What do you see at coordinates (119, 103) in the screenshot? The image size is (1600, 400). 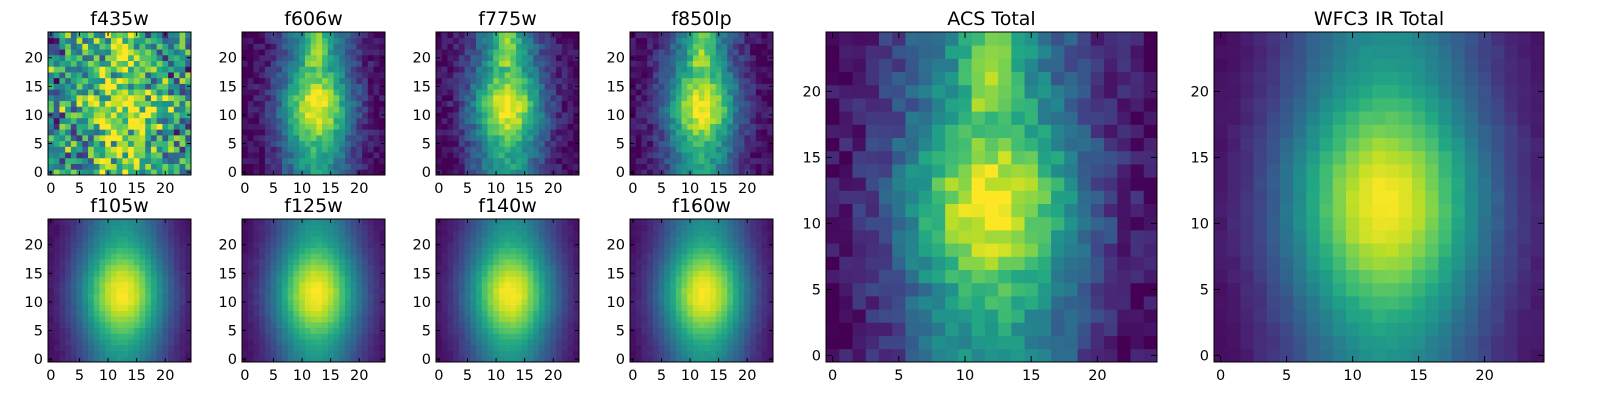 I see `axes-frame` at bounding box center [119, 103].